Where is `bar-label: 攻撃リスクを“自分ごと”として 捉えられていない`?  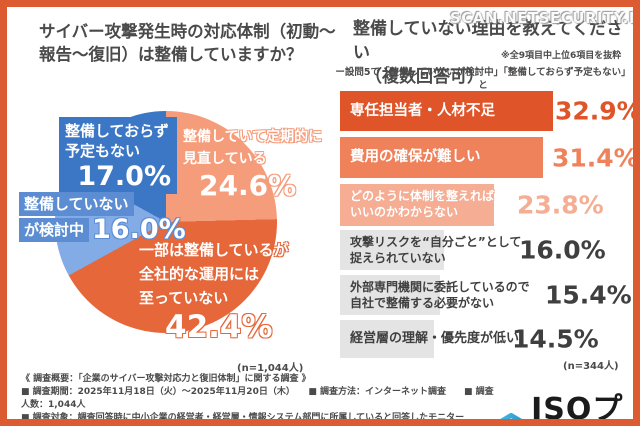
bar-label: 攻撃リスクを“自分ごと”として 捉えられていない is located at coordinates (436, 250).